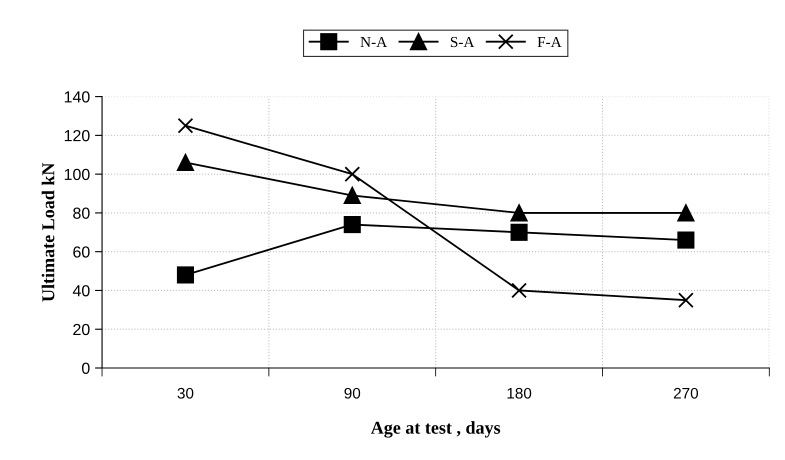 The height and width of the screenshot is (460, 785). I want to click on y-tick-label: 40, so click(81, 290).